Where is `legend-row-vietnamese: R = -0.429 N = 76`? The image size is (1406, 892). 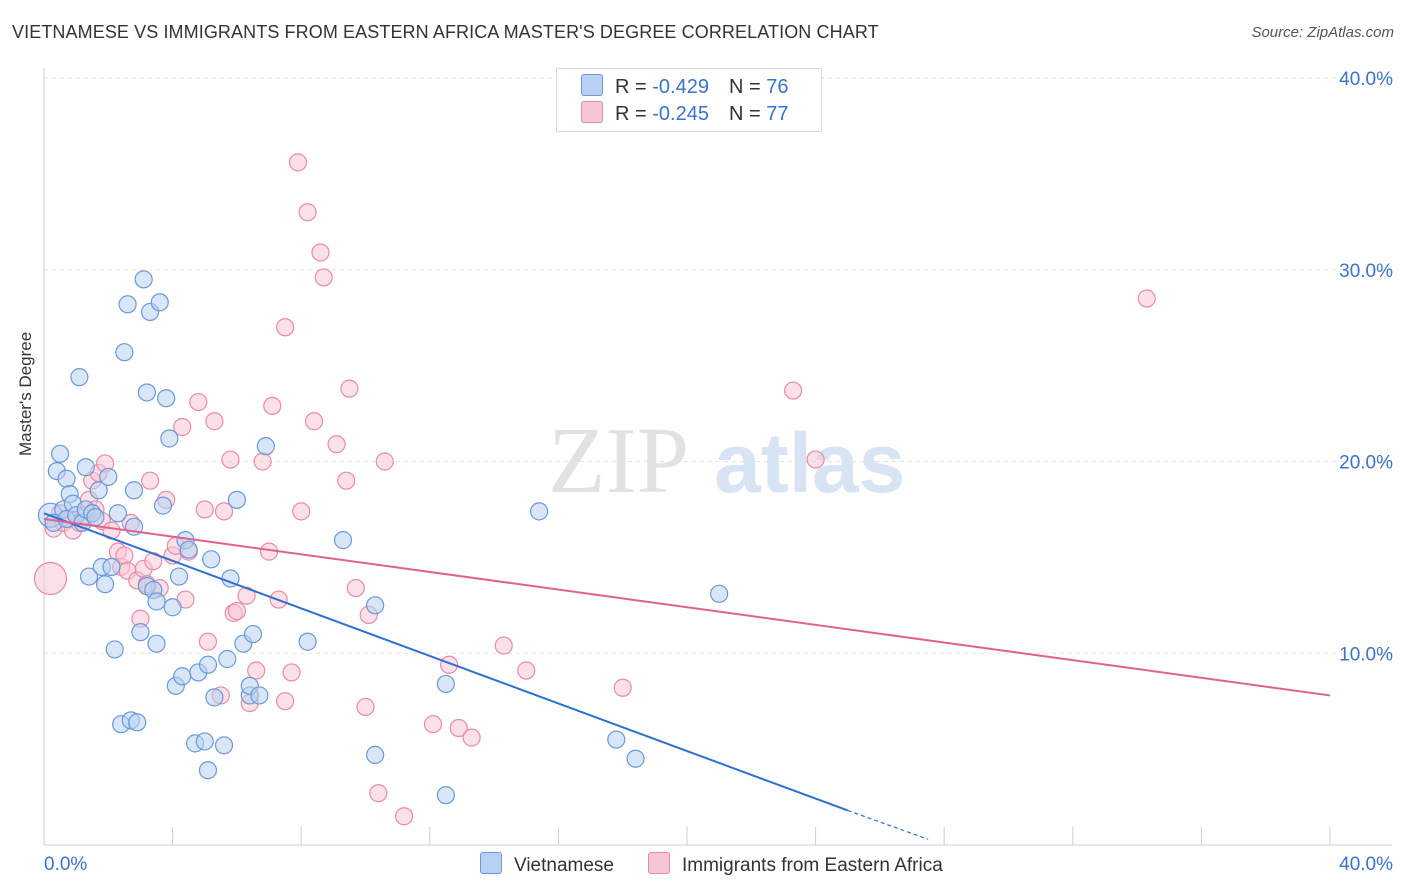 legend-row-vietnamese: R = -0.429 N = 76 is located at coordinates (684, 87).